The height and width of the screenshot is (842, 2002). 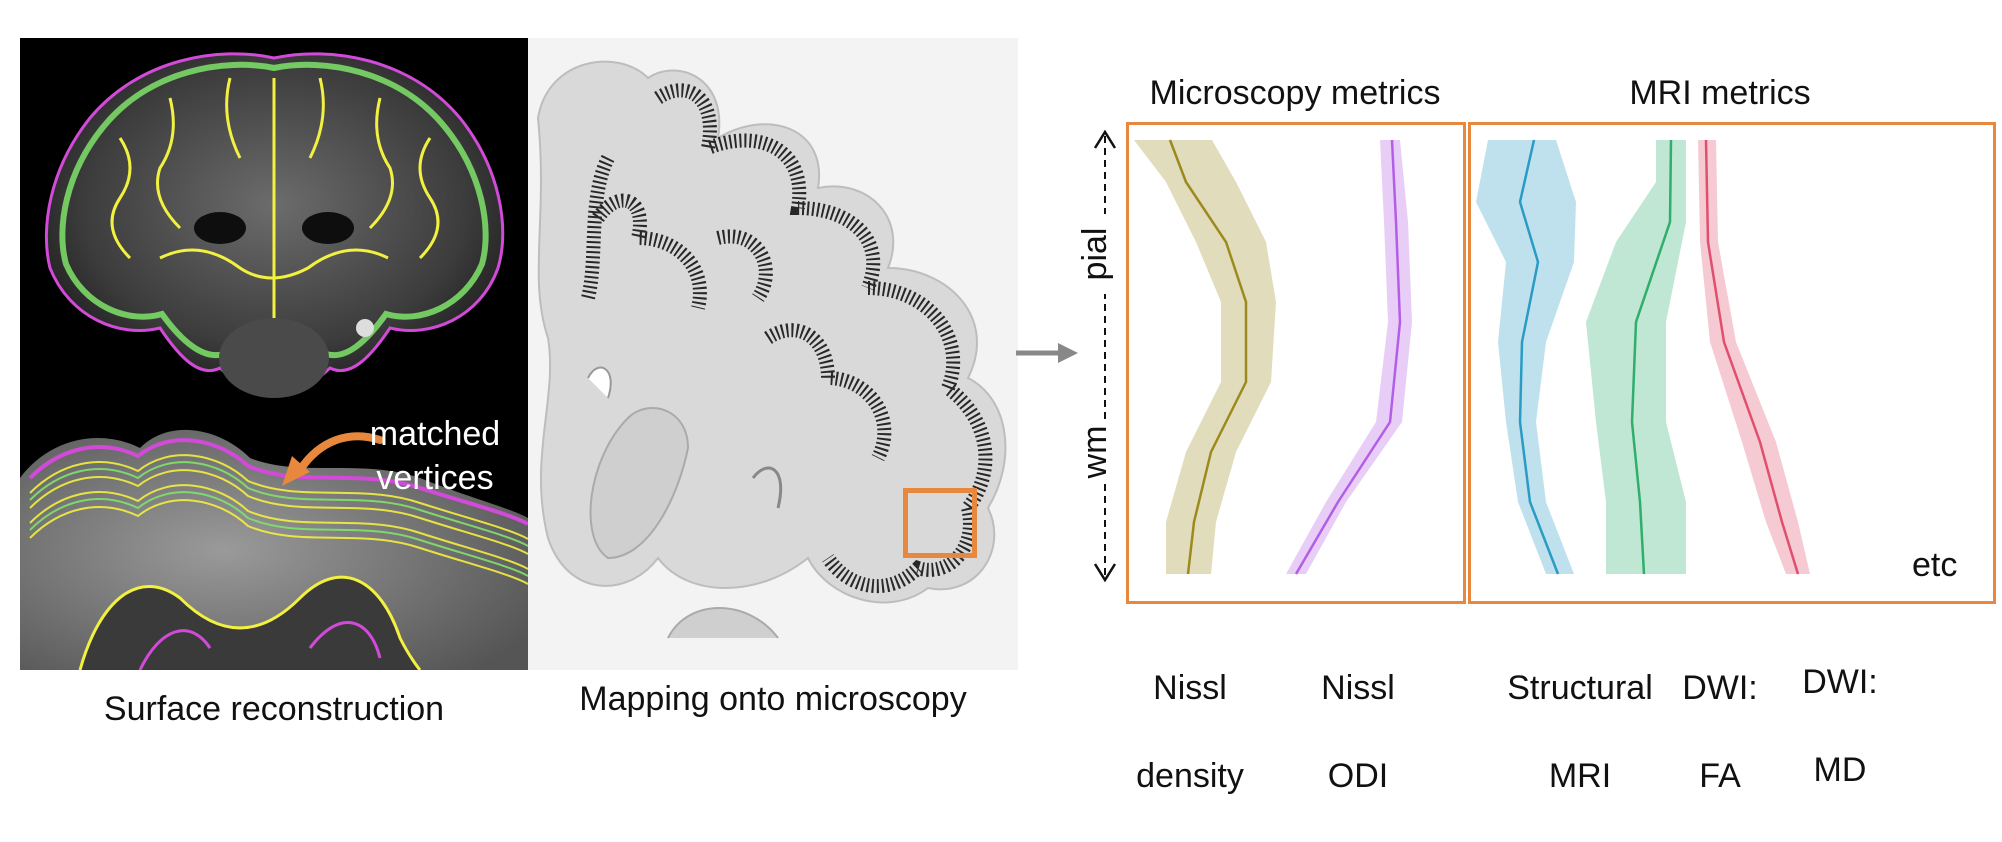 I want to click on label-dwi-md: DWI: MD, so click(x=1840, y=726).